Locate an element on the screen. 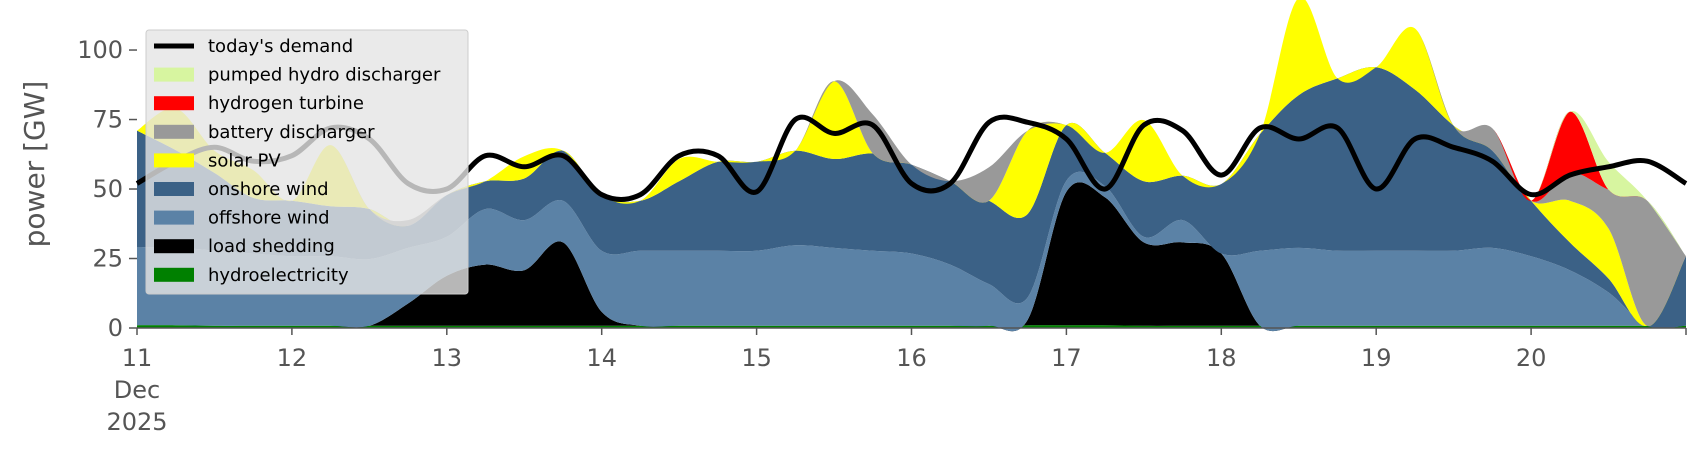 The width and height of the screenshot is (1706, 460). x-tick-label: 19 is located at coordinates (1376, 358).